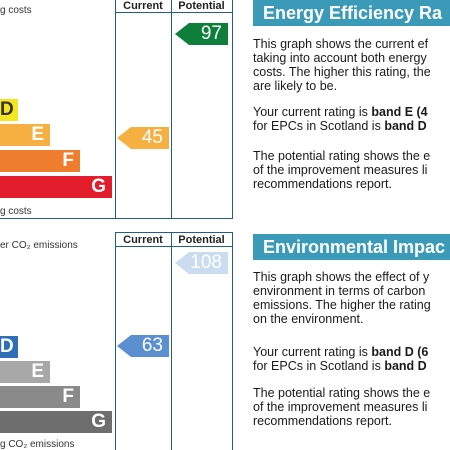  I want to click on current-rating-arrow: 45, so click(143, 138).